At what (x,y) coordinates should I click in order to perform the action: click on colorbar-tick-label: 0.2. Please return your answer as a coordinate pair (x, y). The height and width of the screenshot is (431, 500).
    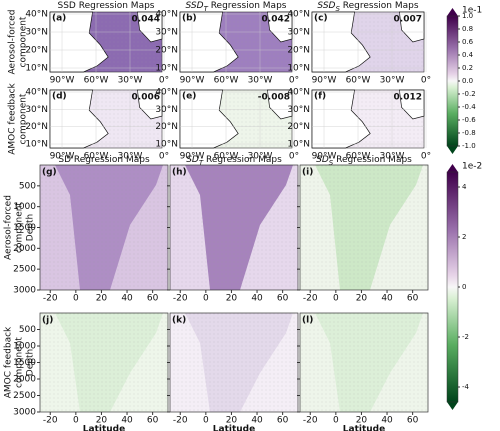
    Looking at the image, I should click on (467, 68).